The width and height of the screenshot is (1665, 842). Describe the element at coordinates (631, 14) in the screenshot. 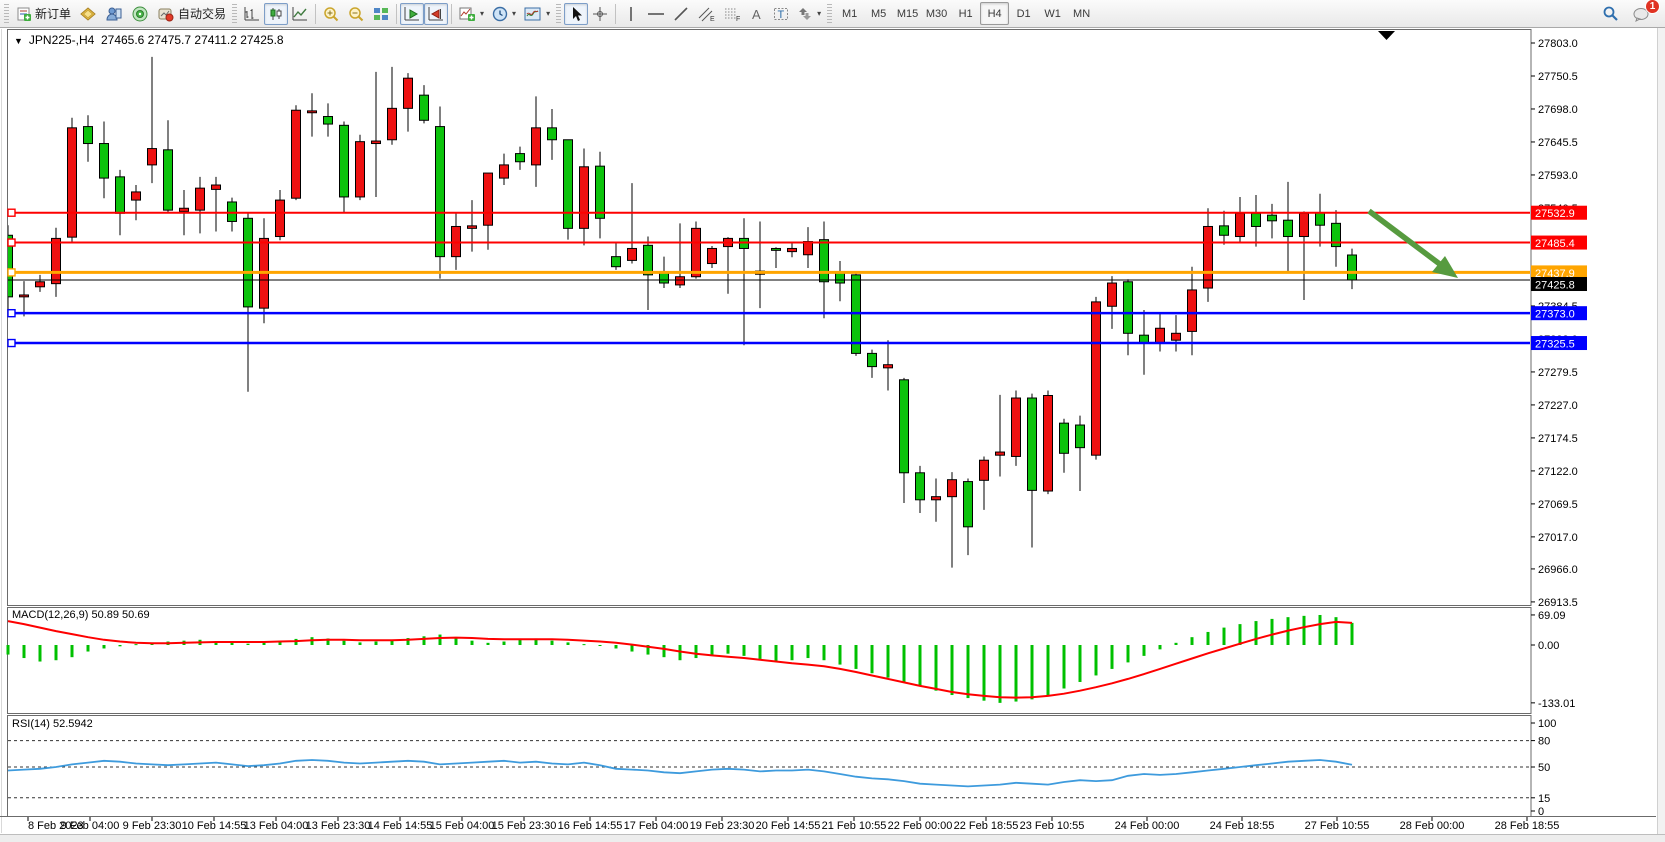

I see `vertical-line-tool-button` at that location.